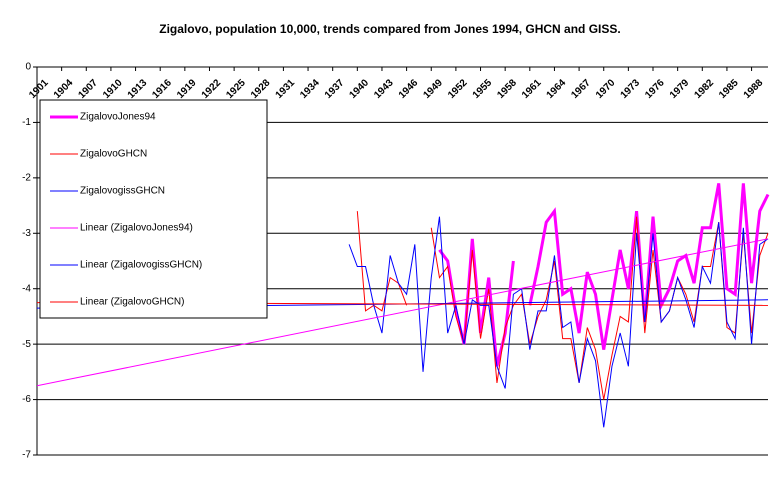 This screenshot has height=479, width=780. What do you see at coordinates (113, 154) in the screenshot?
I see `legend-label: ZigalovoGHCN` at bounding box center [113, 154].